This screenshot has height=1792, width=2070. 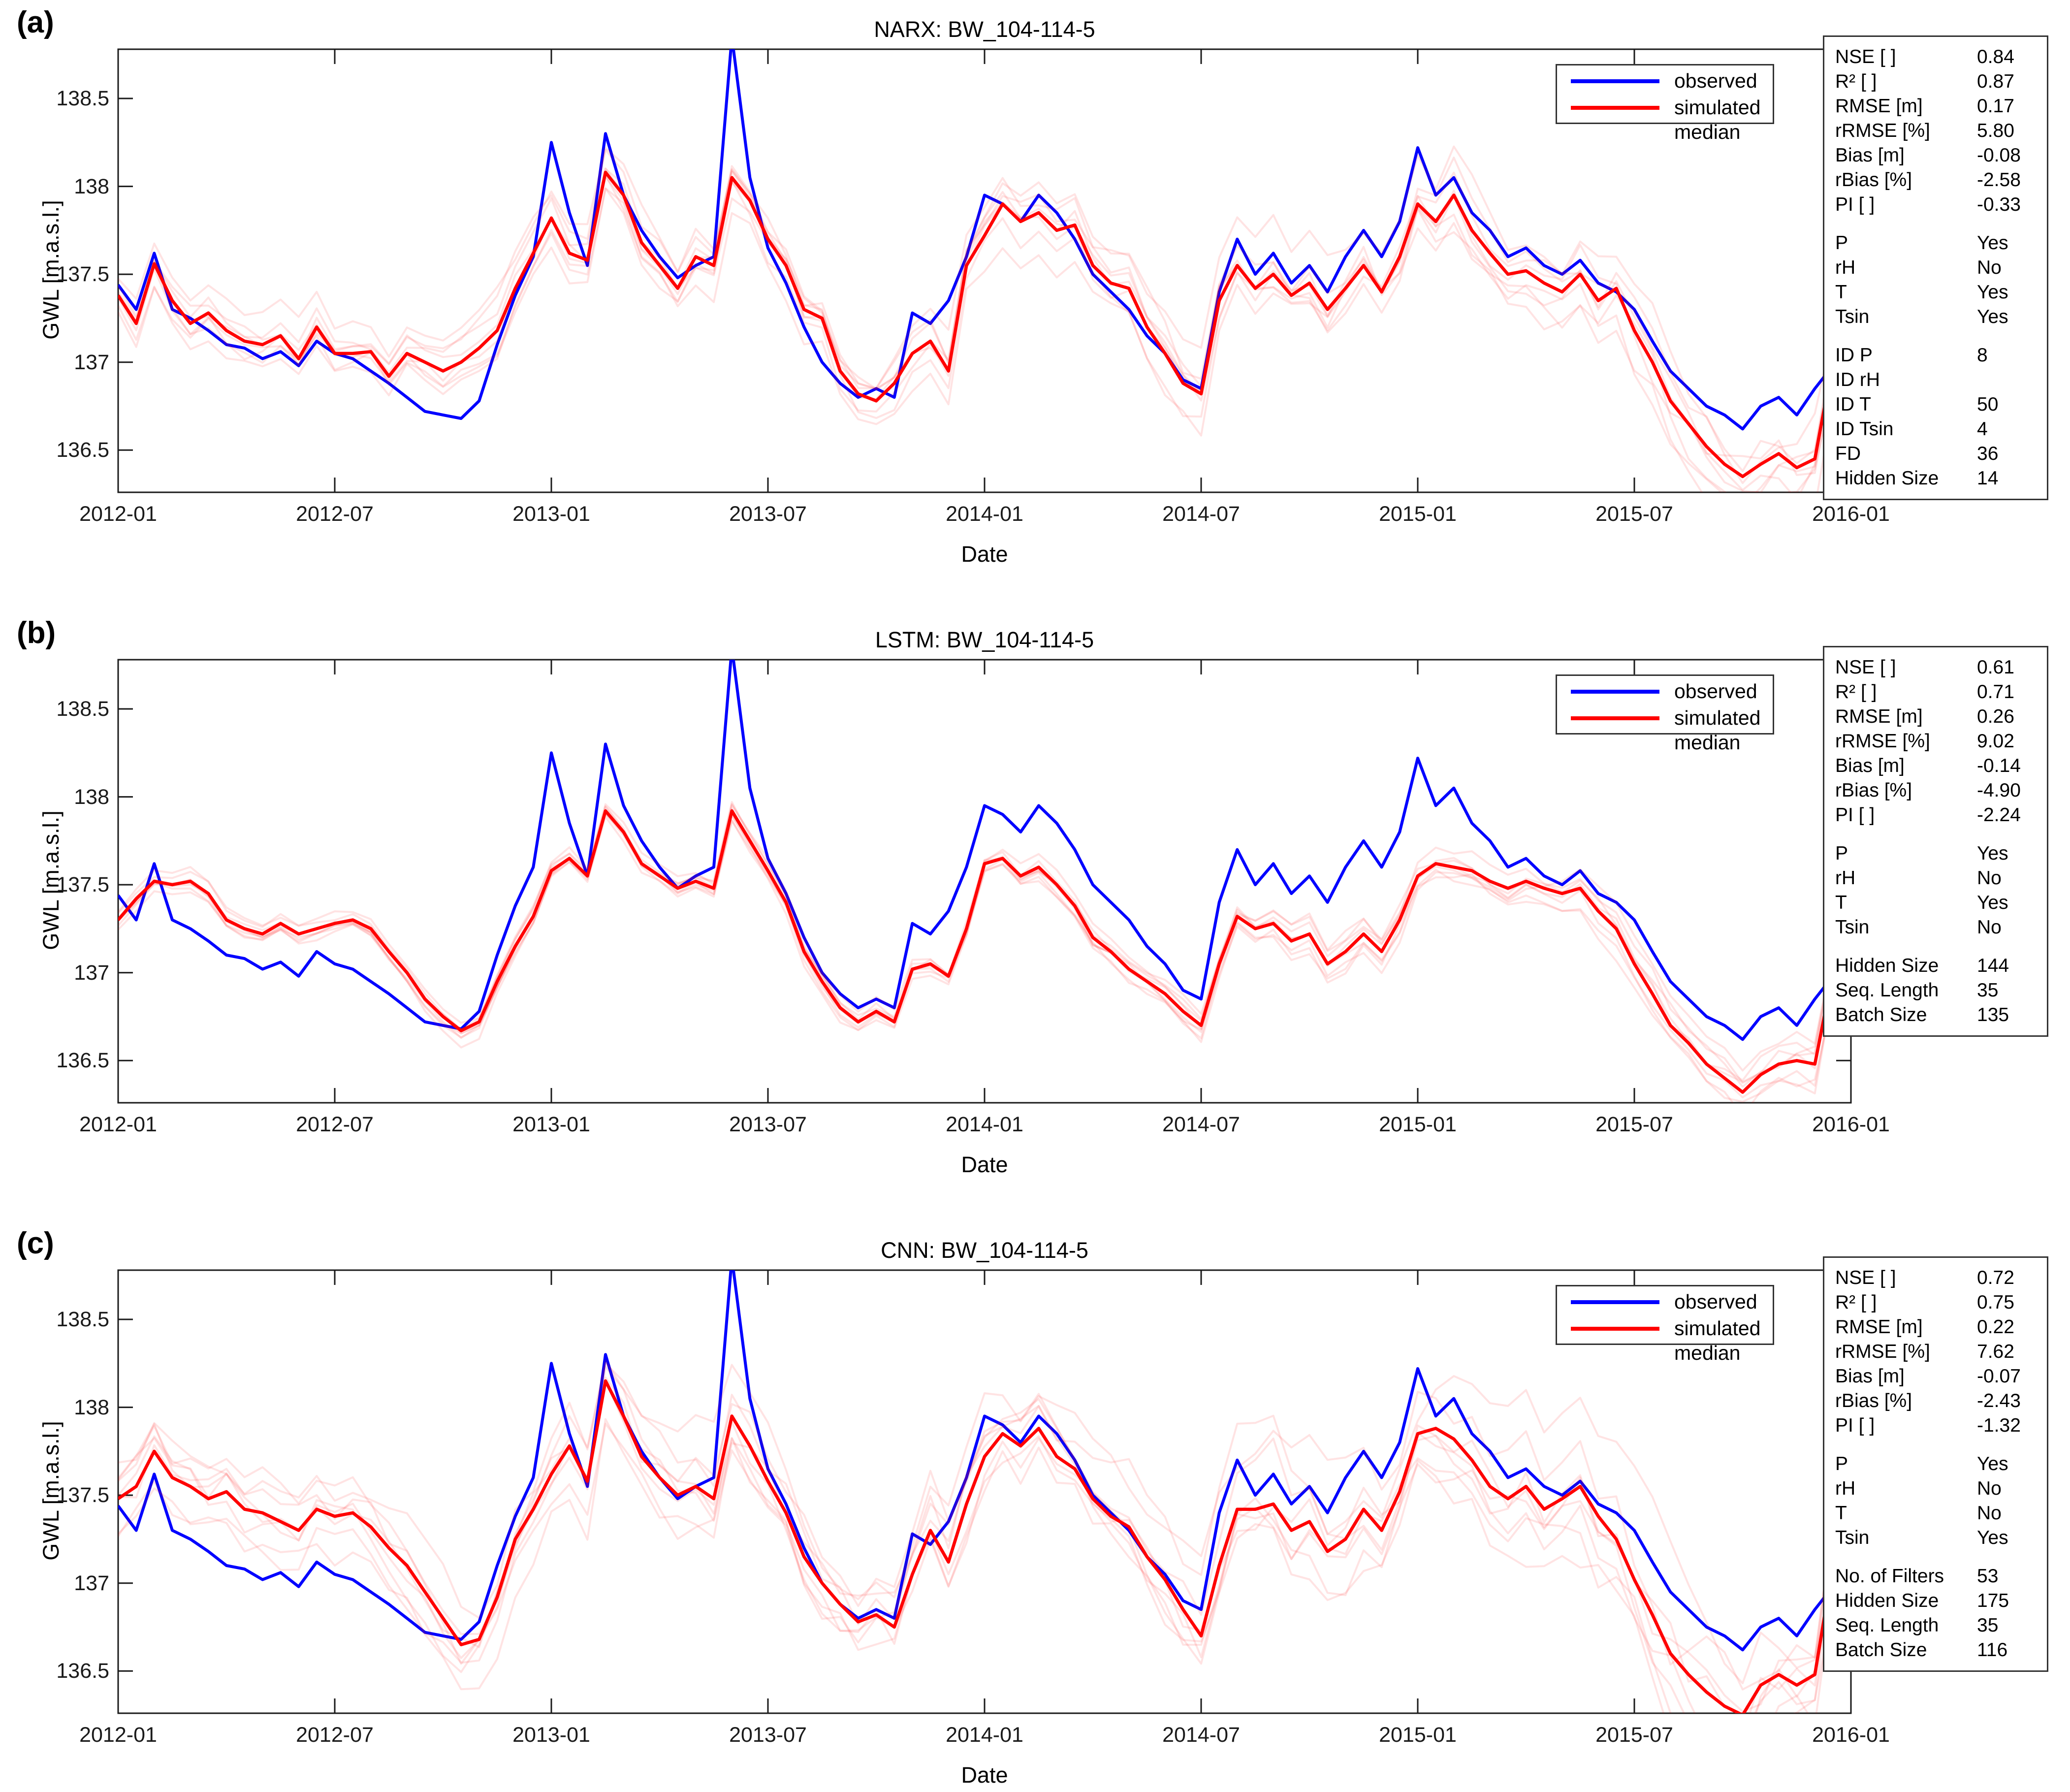 I want to click on stat-row: PI [ ] -1.32, so click(x=1936, y=1425).